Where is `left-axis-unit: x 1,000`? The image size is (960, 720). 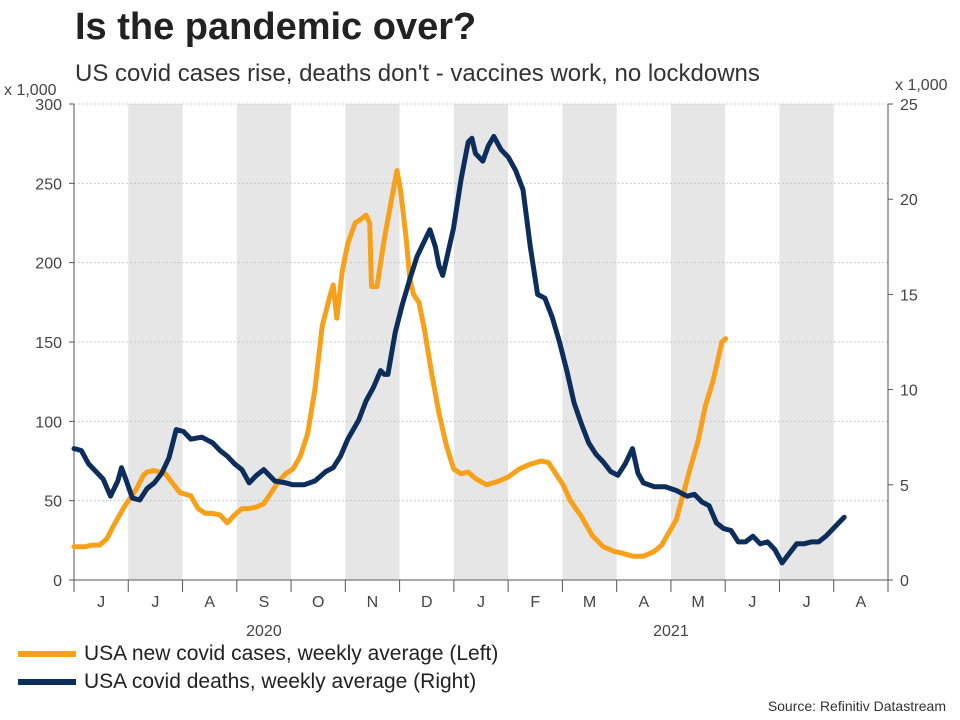 left-axis-unit: x 1,000 is located at coordinates (30, 90).